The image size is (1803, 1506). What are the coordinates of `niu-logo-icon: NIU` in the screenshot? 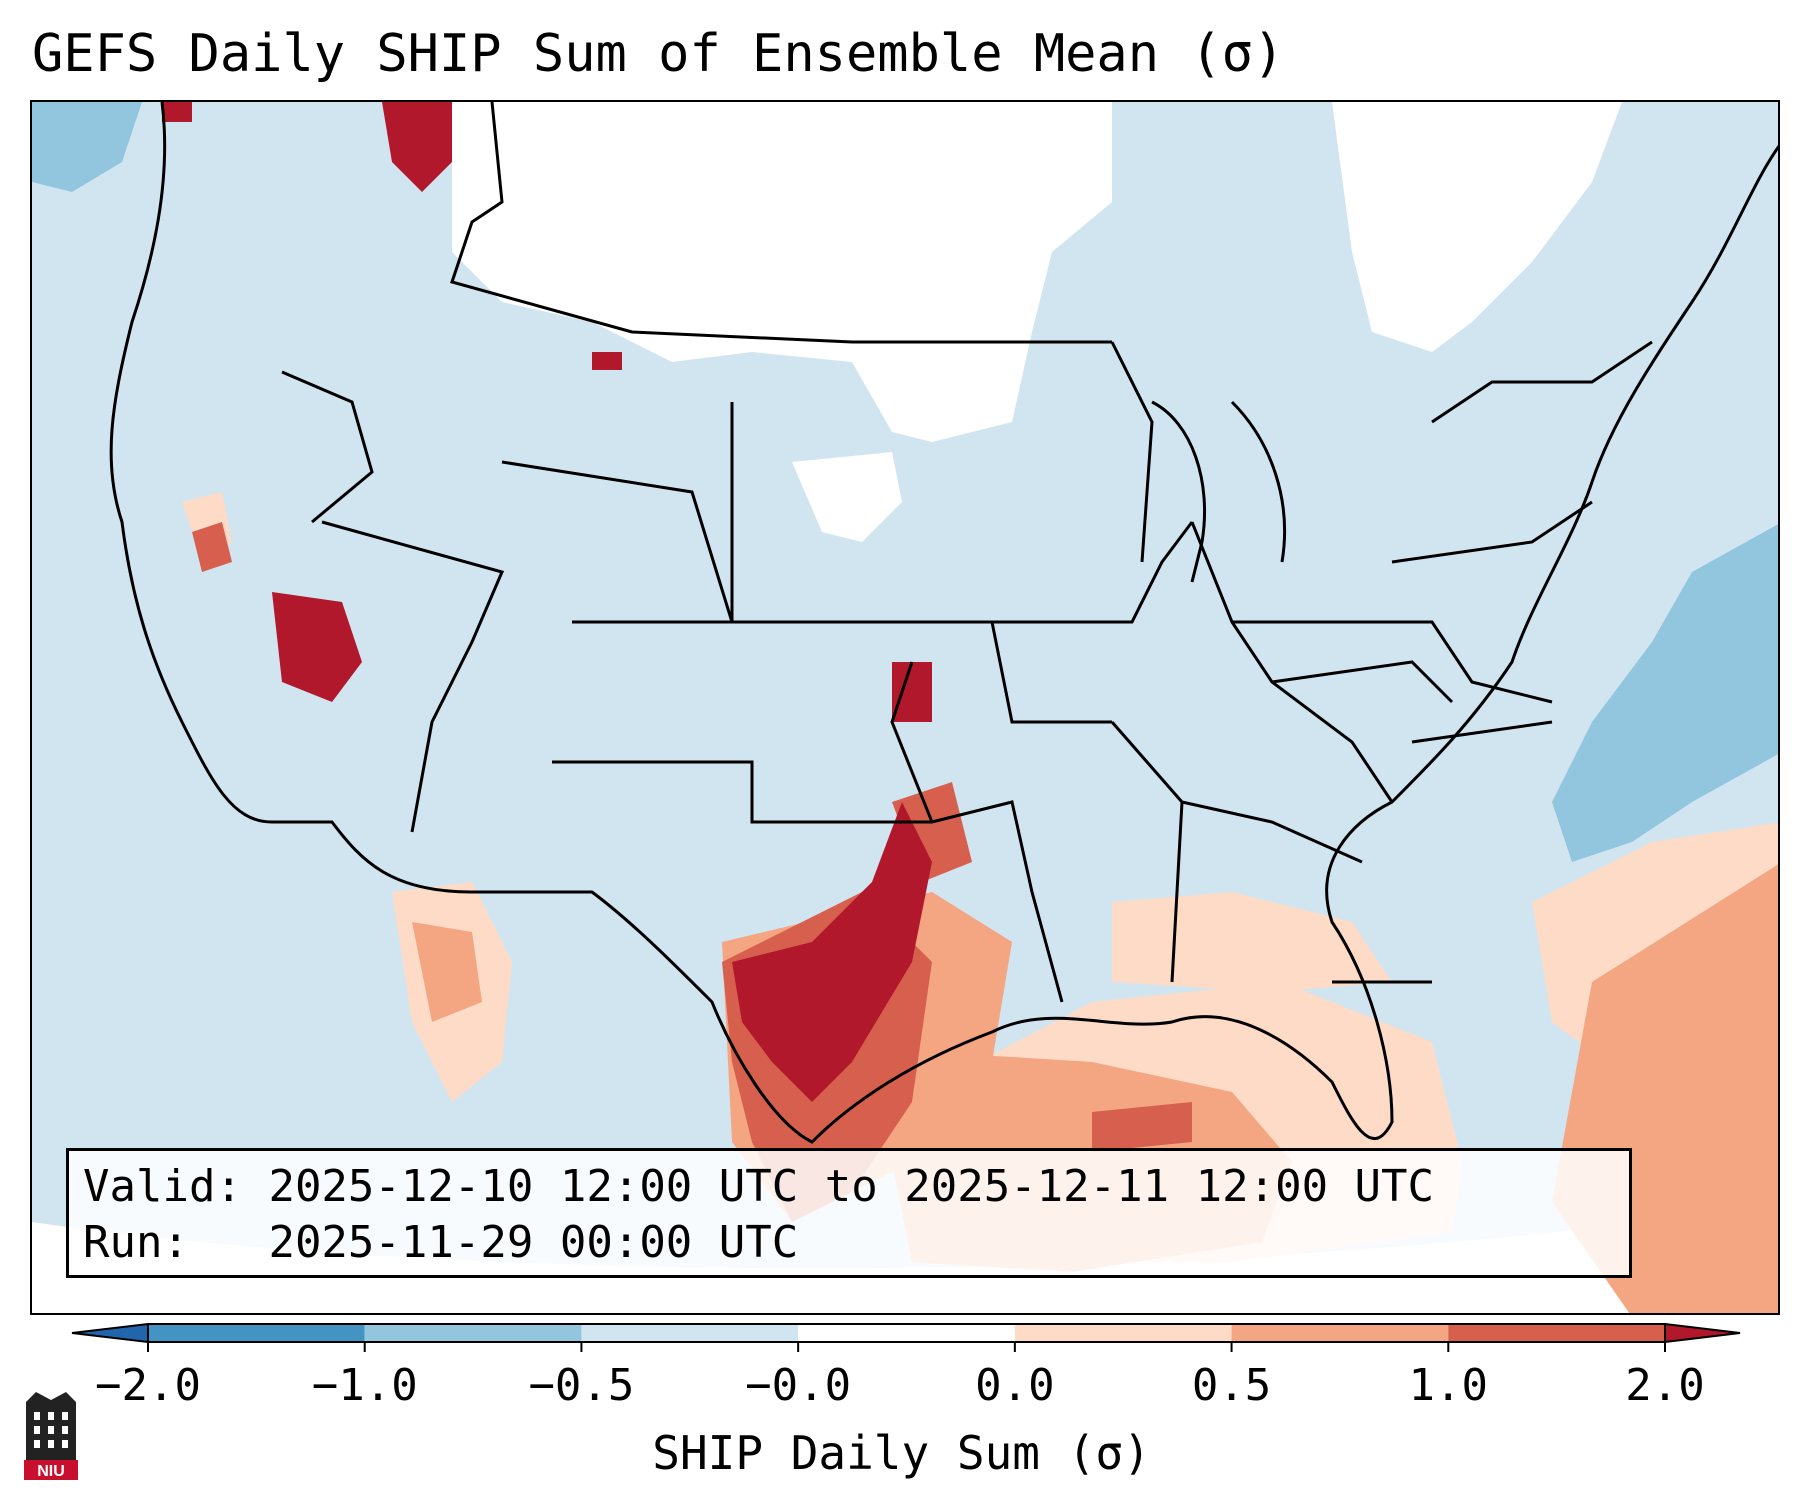 It's located at (51, 1436).